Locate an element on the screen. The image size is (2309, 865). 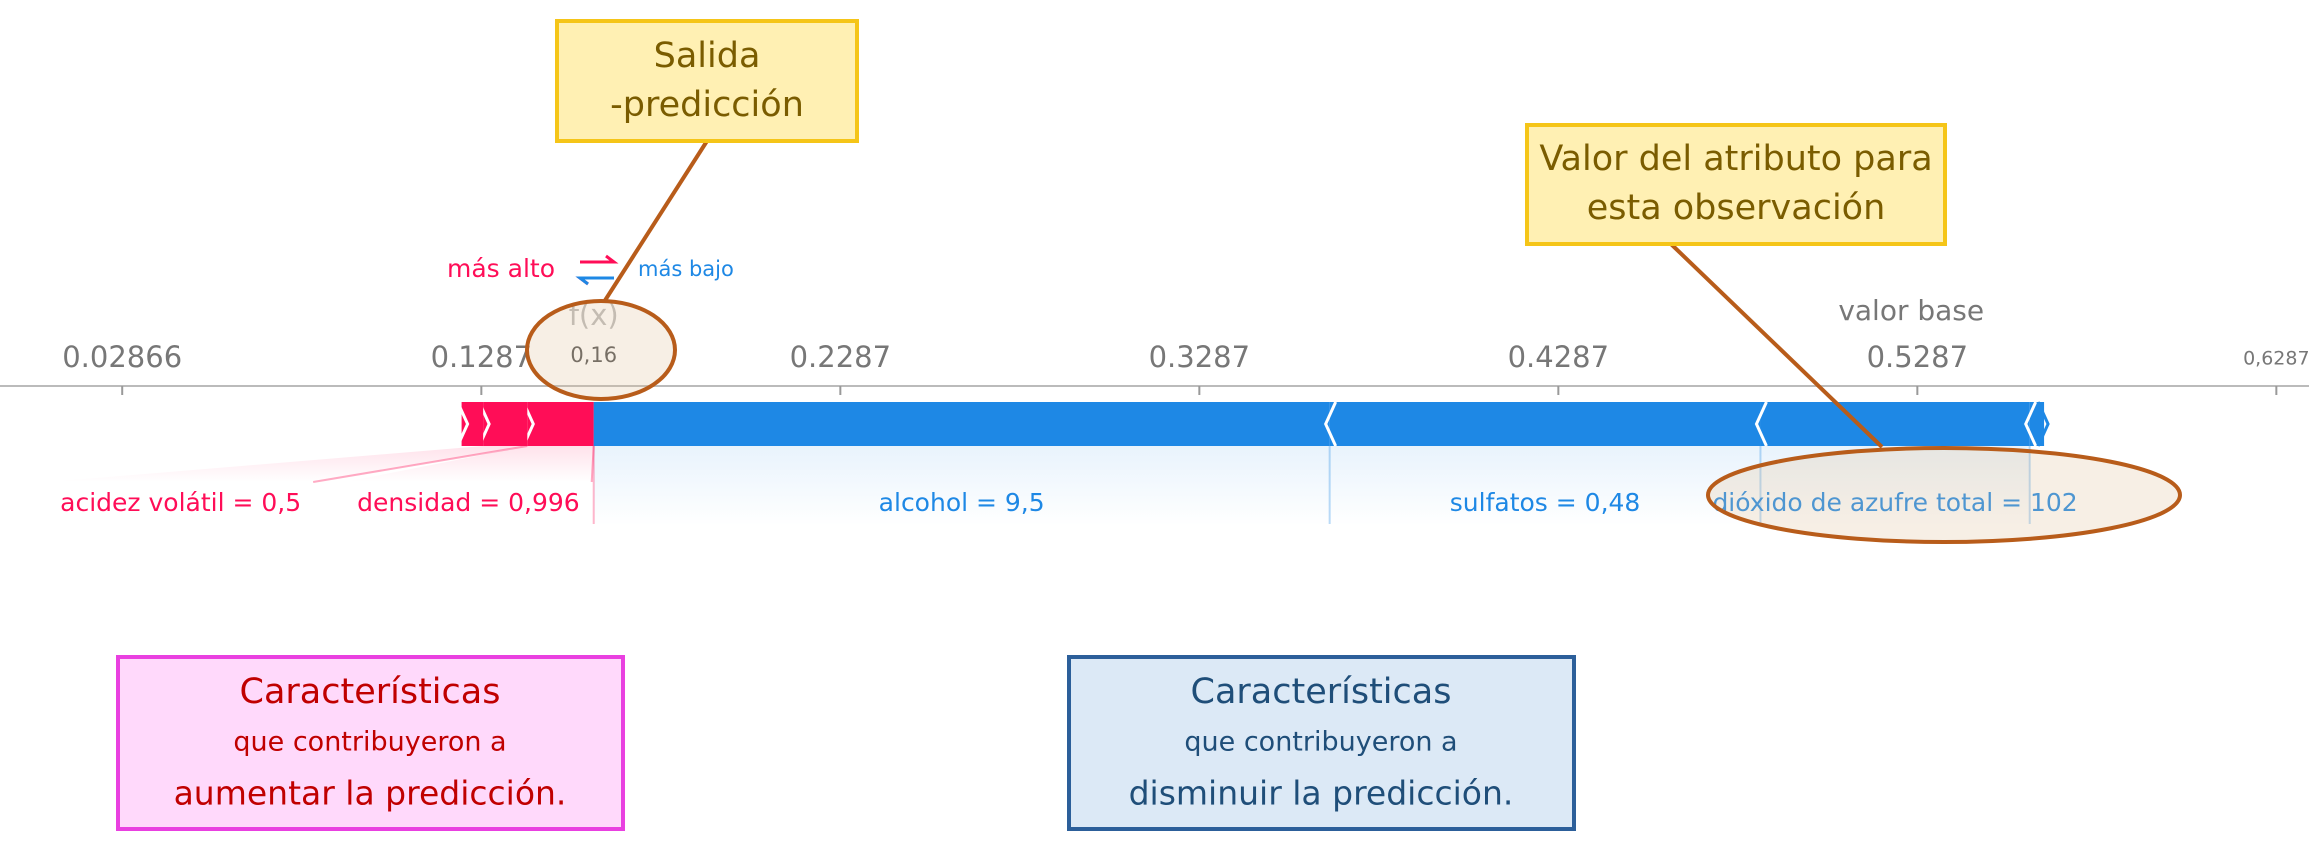
x-tick-label: 0.5287 is located at coordinates (1917, 357).